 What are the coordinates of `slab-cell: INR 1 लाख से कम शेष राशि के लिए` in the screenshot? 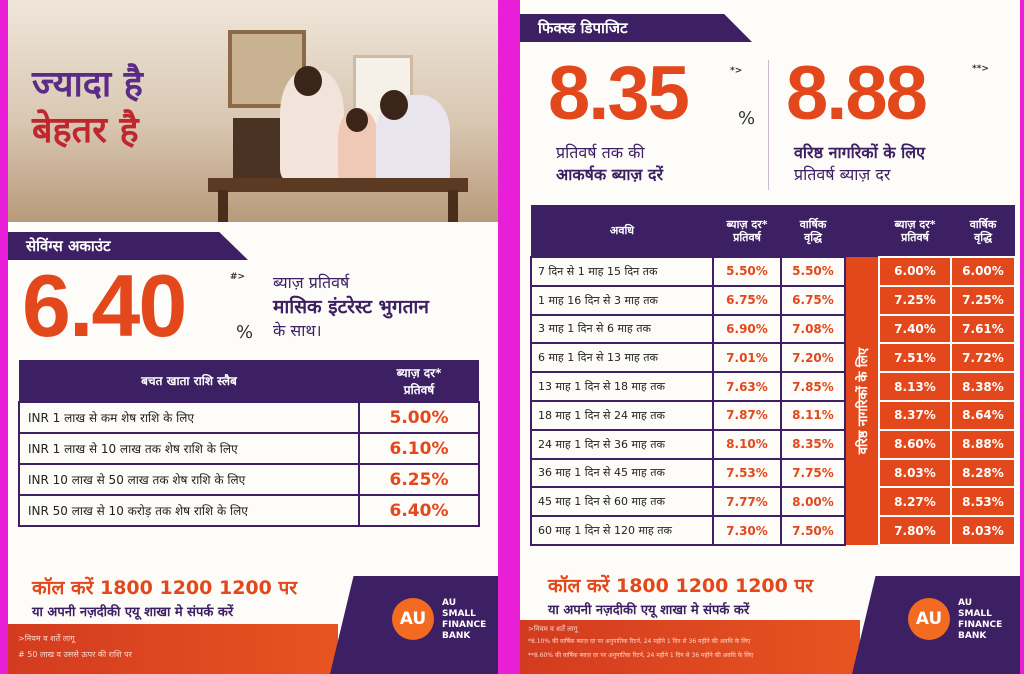 It's located at (189, 417).